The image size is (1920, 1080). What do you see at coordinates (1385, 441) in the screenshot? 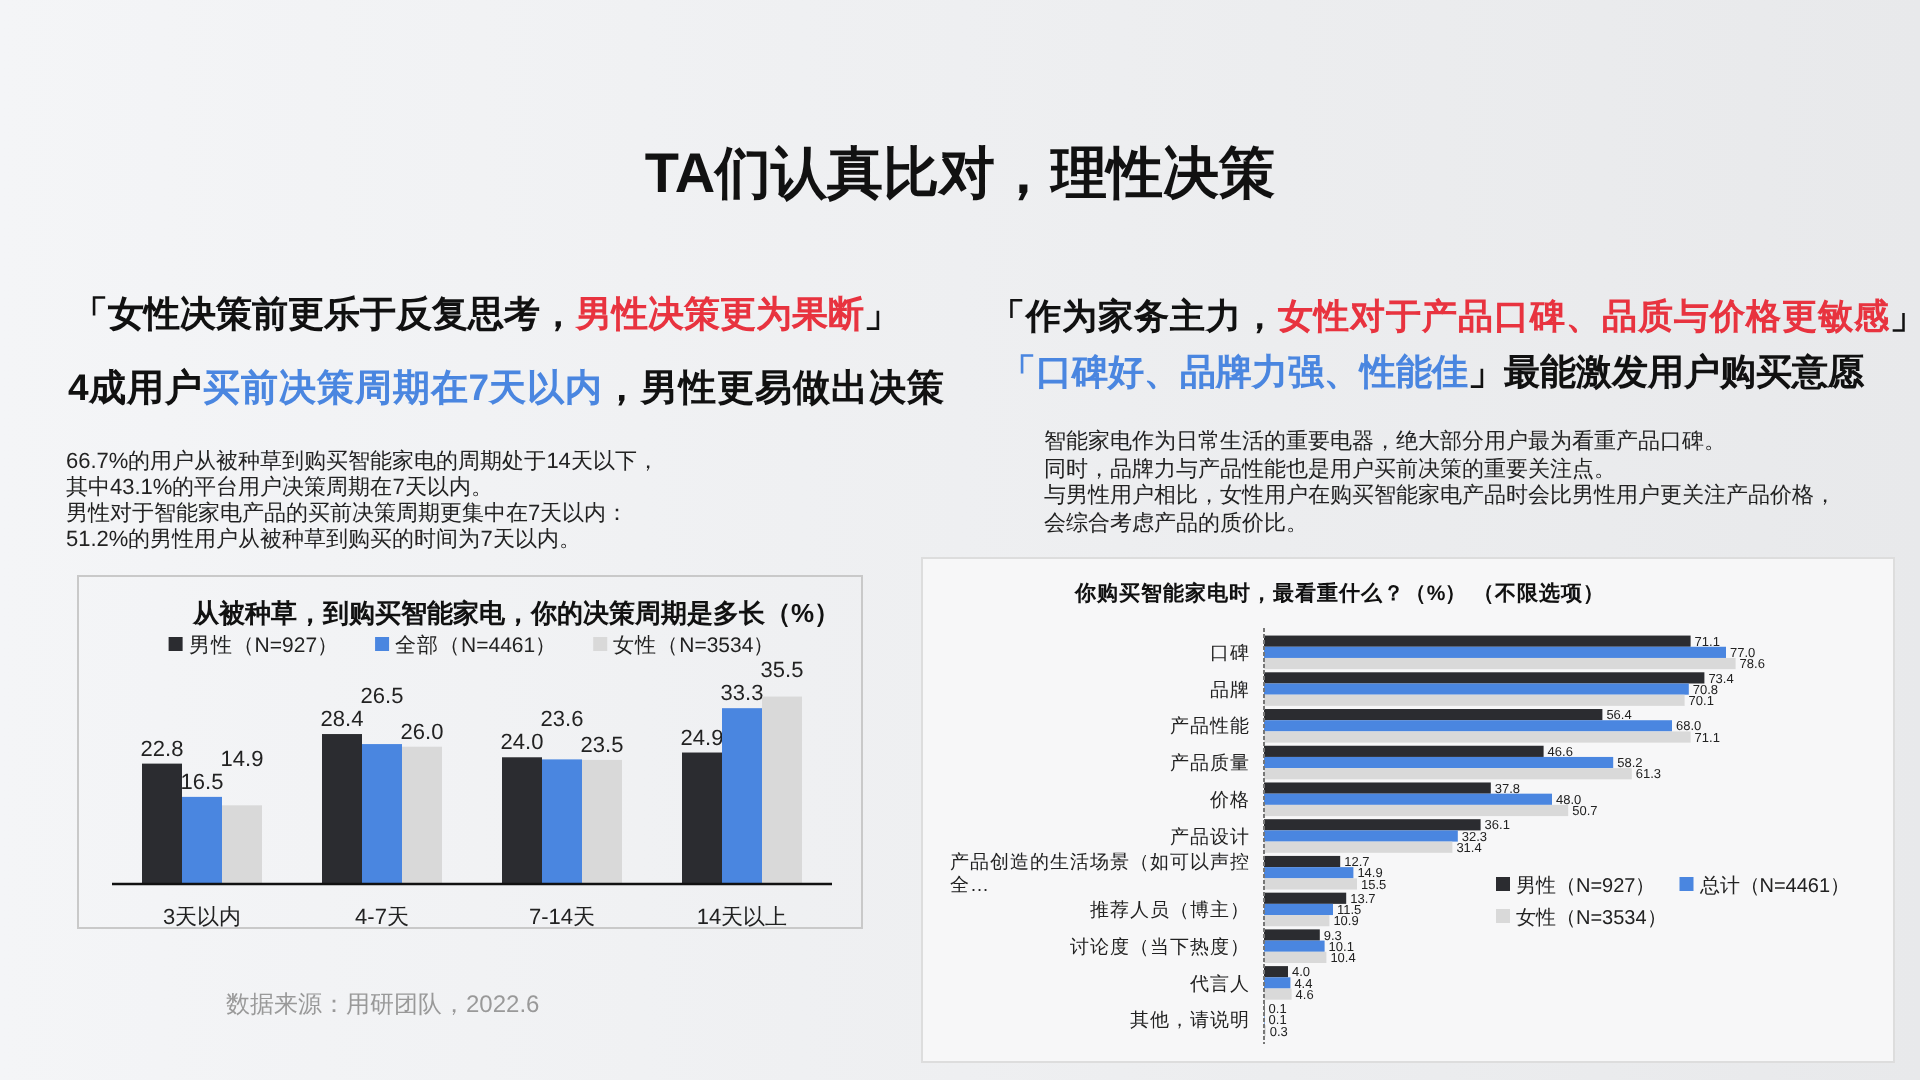
I see `text: 智能家电作为日常生活的重要电器，绝大部分用户最为看重产品口碑。` at bounding box center [1385, 441].